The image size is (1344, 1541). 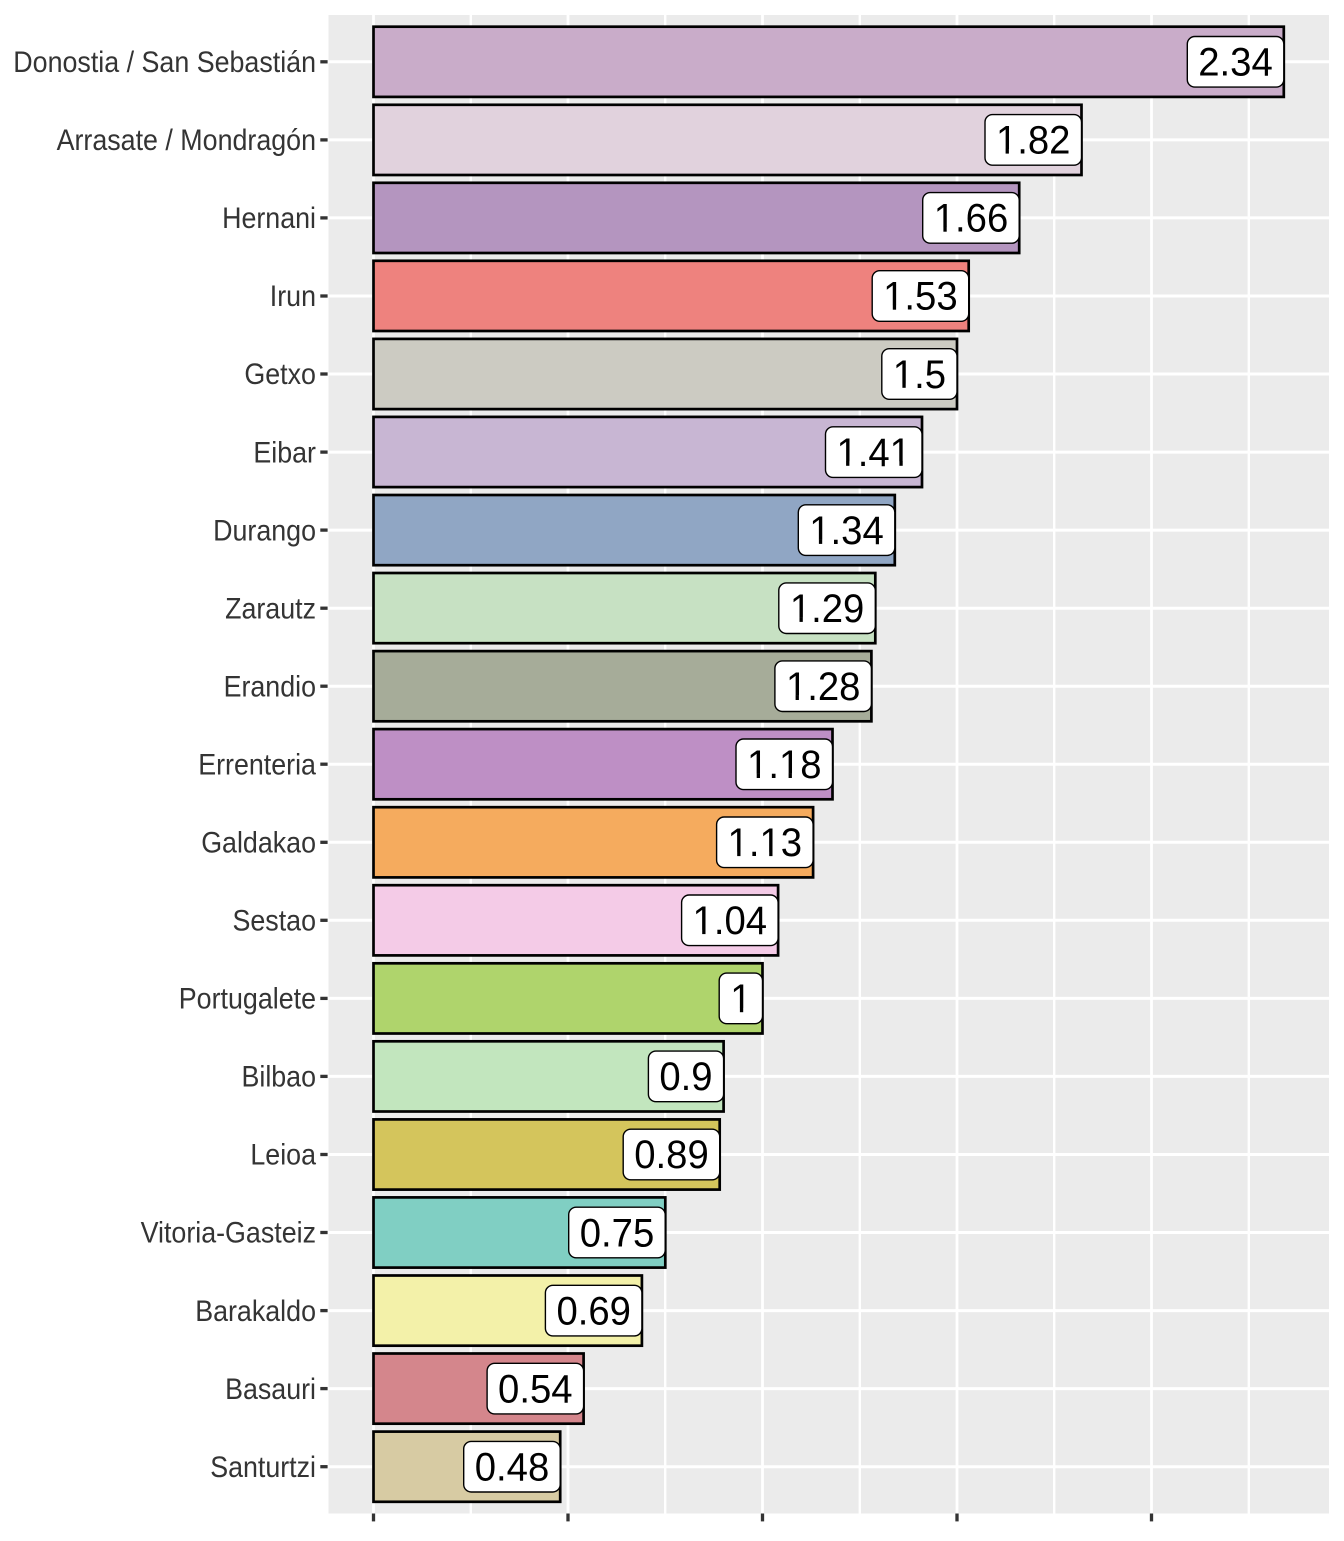 What do you see at coordinates (270, 608) in the screenshot?
I see `svg-text: Zarautz` at bounding box center [270, 608].